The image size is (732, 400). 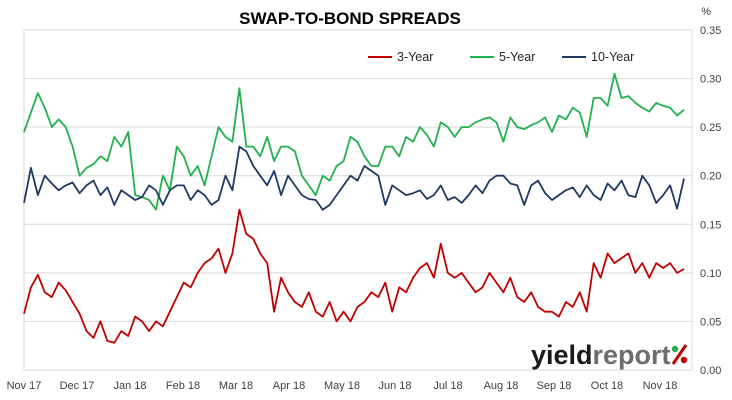 I want to click on x-tick-label: Feb 18, so click(x=183, y=386).